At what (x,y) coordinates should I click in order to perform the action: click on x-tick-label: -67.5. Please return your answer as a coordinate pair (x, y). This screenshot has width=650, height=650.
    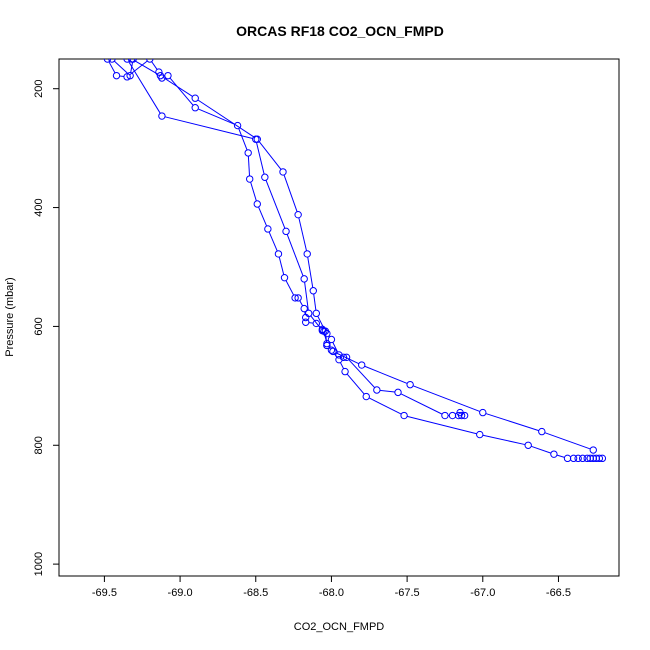
    Looking at the image, I should click on (407, 593).